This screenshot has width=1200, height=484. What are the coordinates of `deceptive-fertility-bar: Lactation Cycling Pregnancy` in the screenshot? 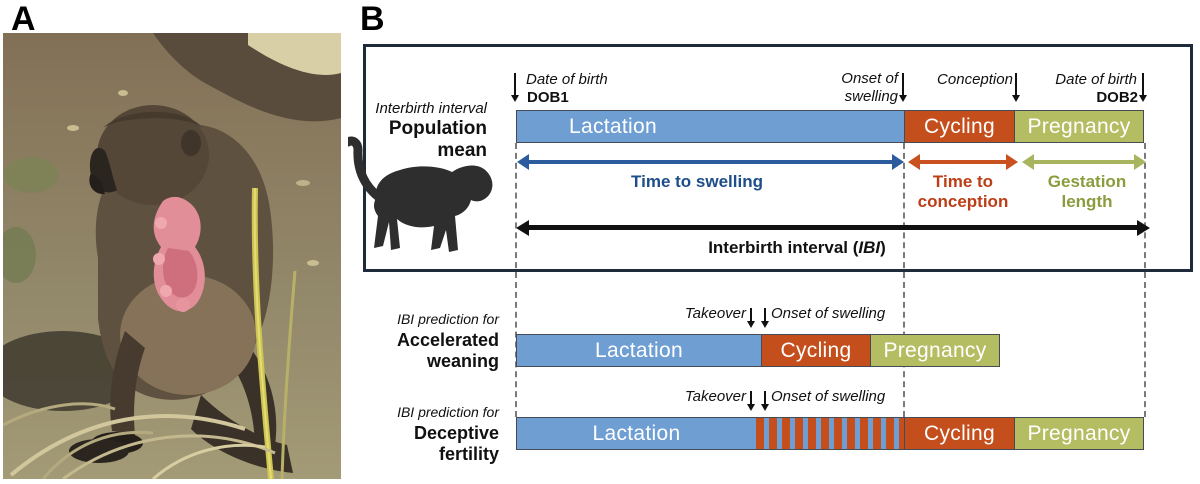 It's located at (830, 433).